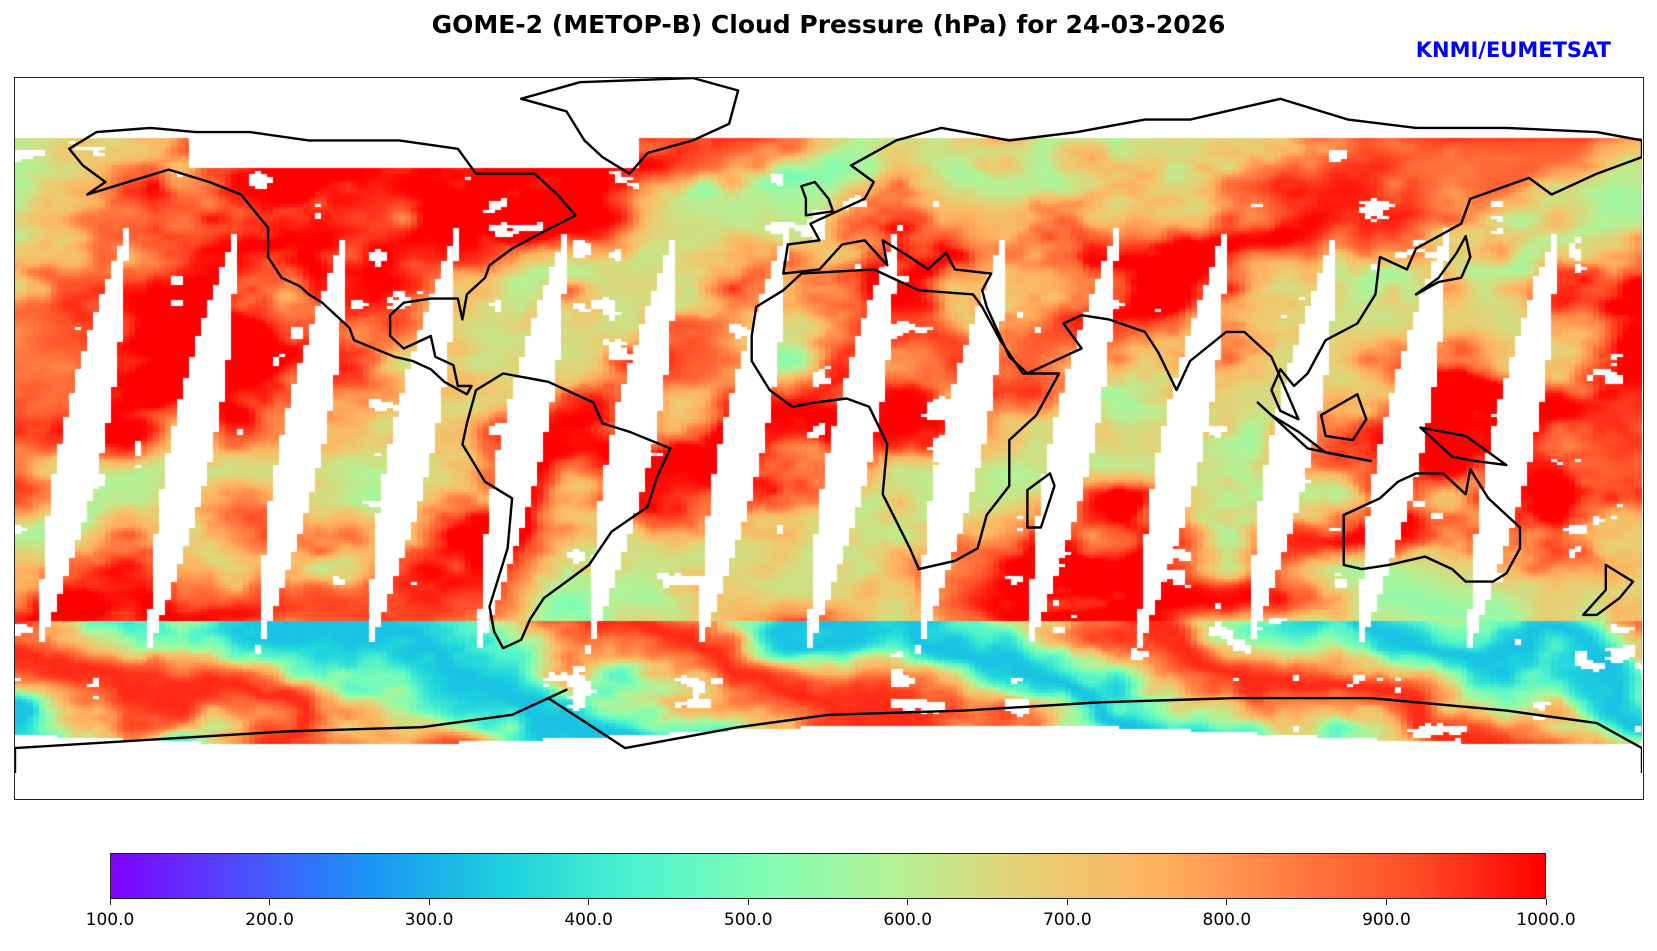  What do you see at coordinates (269, 920) in the screenshot?
I see `colorbar-tick-label: 200.0` at bounding box center [269, 920].